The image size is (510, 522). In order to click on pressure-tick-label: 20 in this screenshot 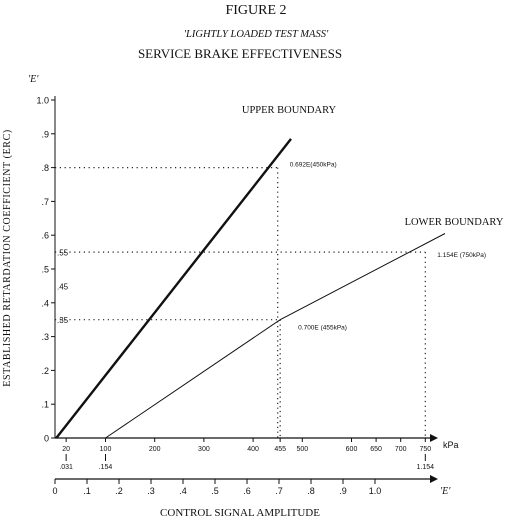, I will do `click(66, 449)`.